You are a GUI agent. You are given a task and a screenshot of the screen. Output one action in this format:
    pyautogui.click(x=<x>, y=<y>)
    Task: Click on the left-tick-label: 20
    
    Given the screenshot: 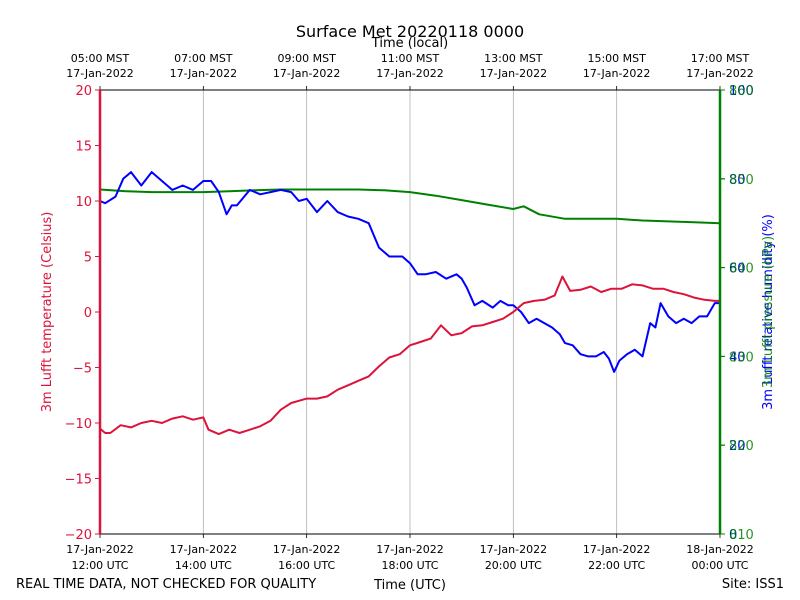 What is the action you would take?
    pyautogui.click(x=83, y=91)
    